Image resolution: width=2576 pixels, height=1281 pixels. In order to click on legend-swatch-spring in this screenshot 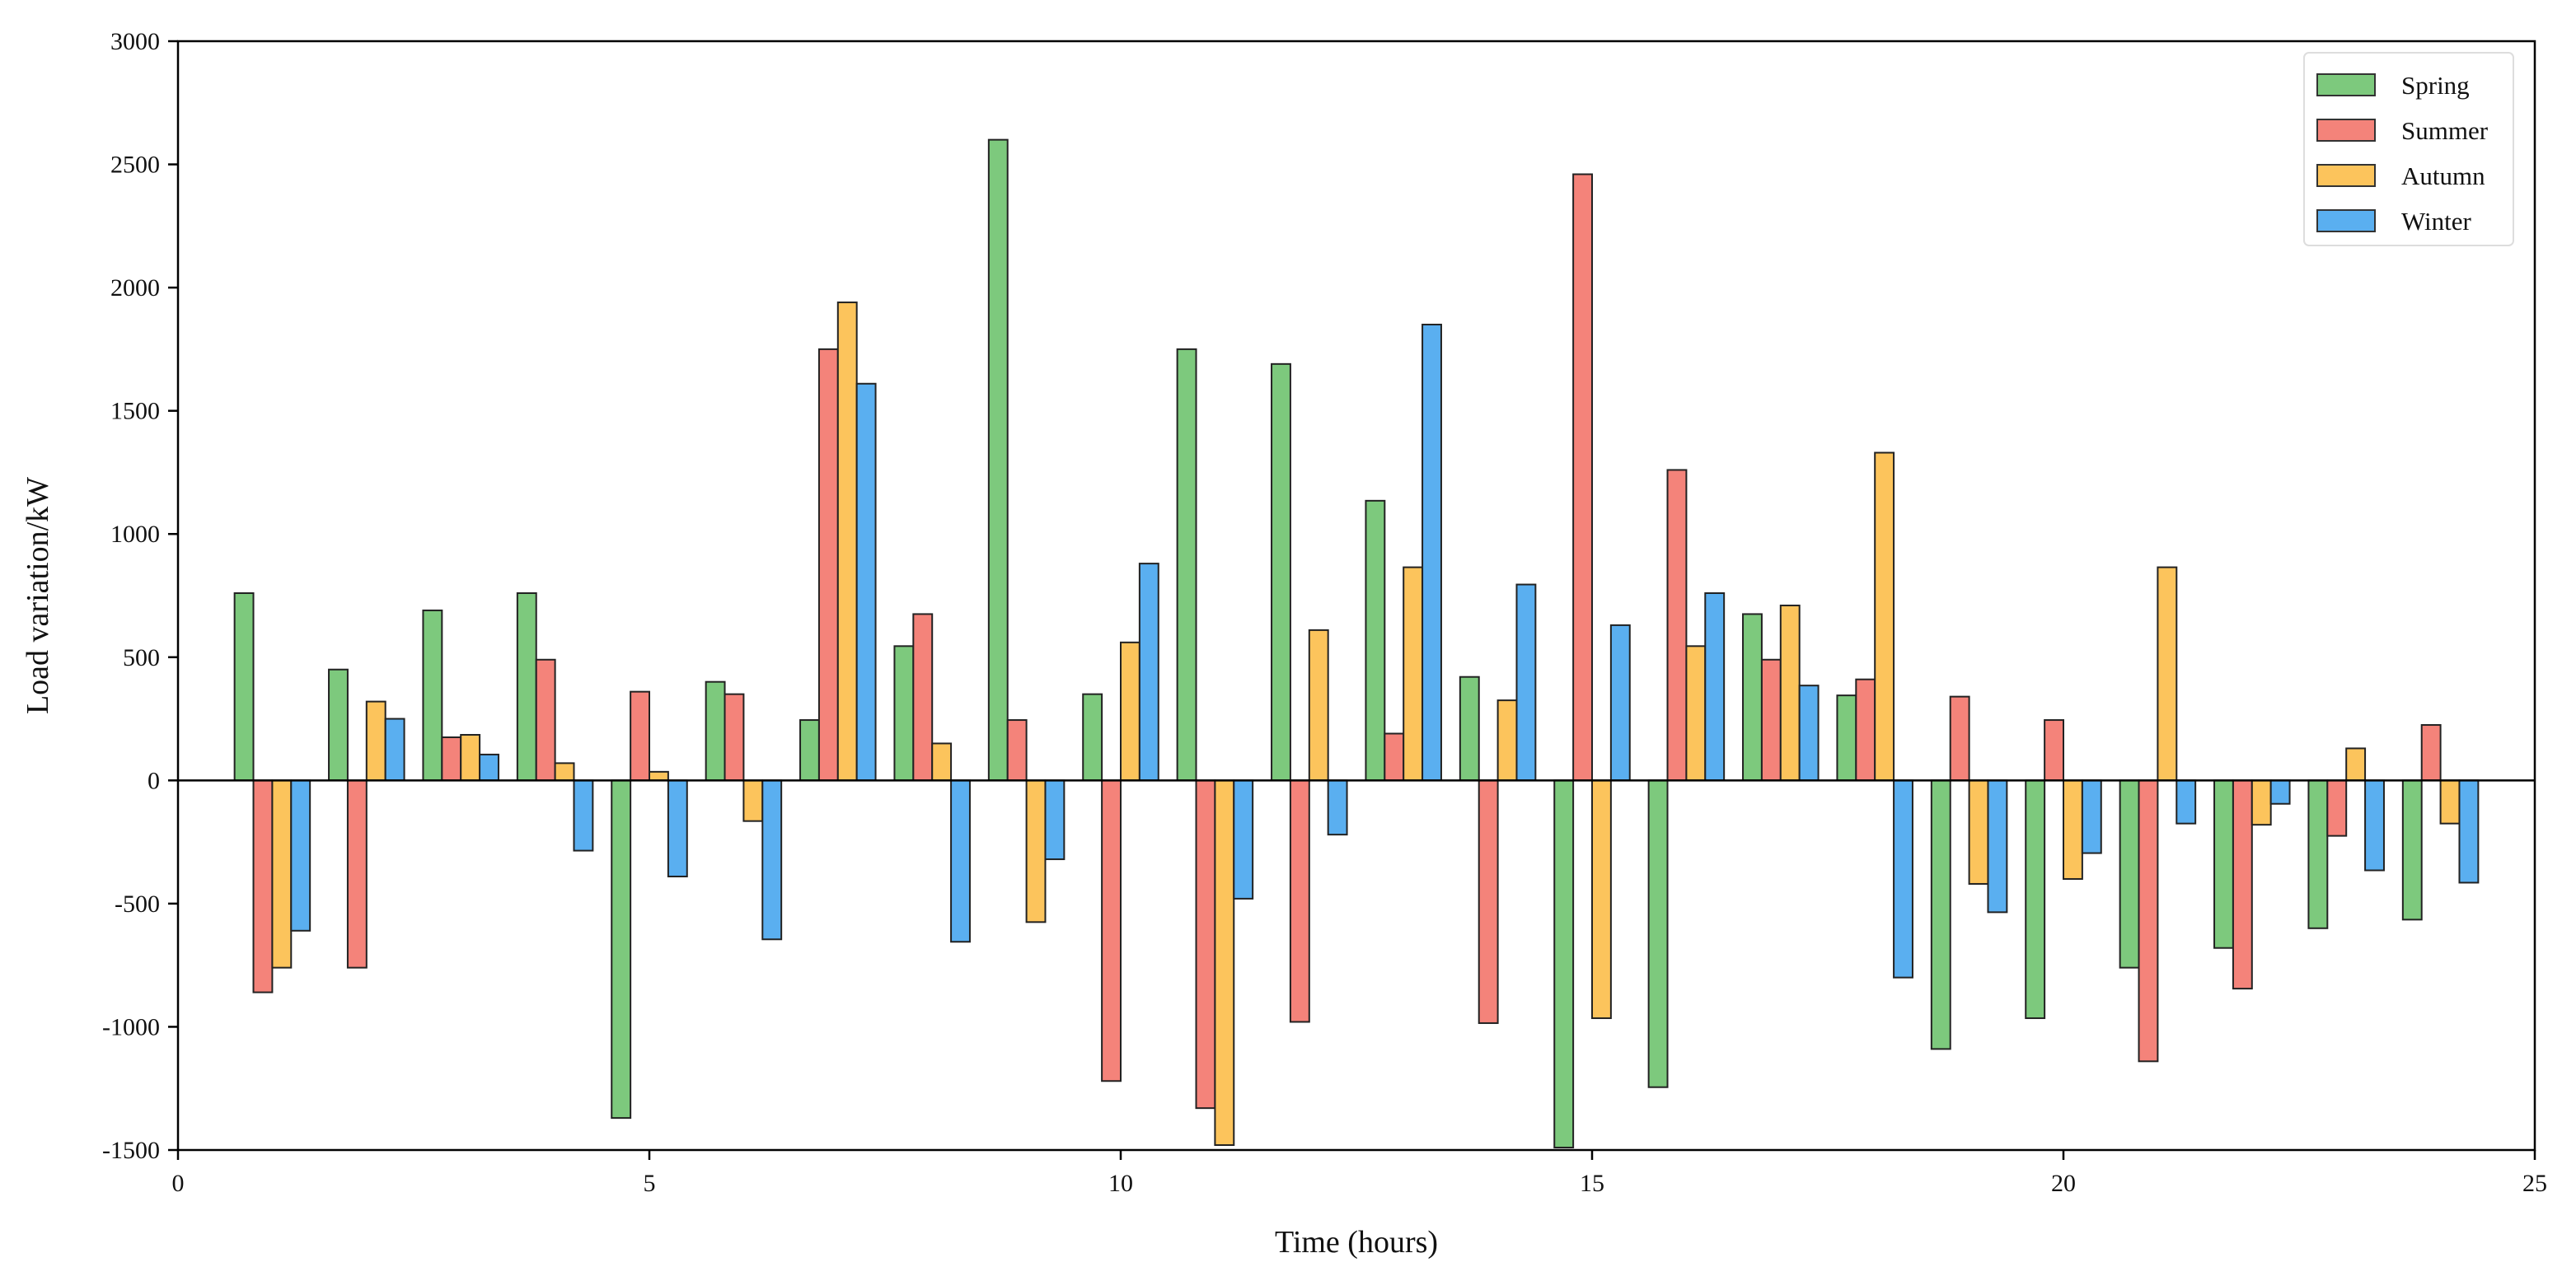, I will do `click(2346, 85)`.